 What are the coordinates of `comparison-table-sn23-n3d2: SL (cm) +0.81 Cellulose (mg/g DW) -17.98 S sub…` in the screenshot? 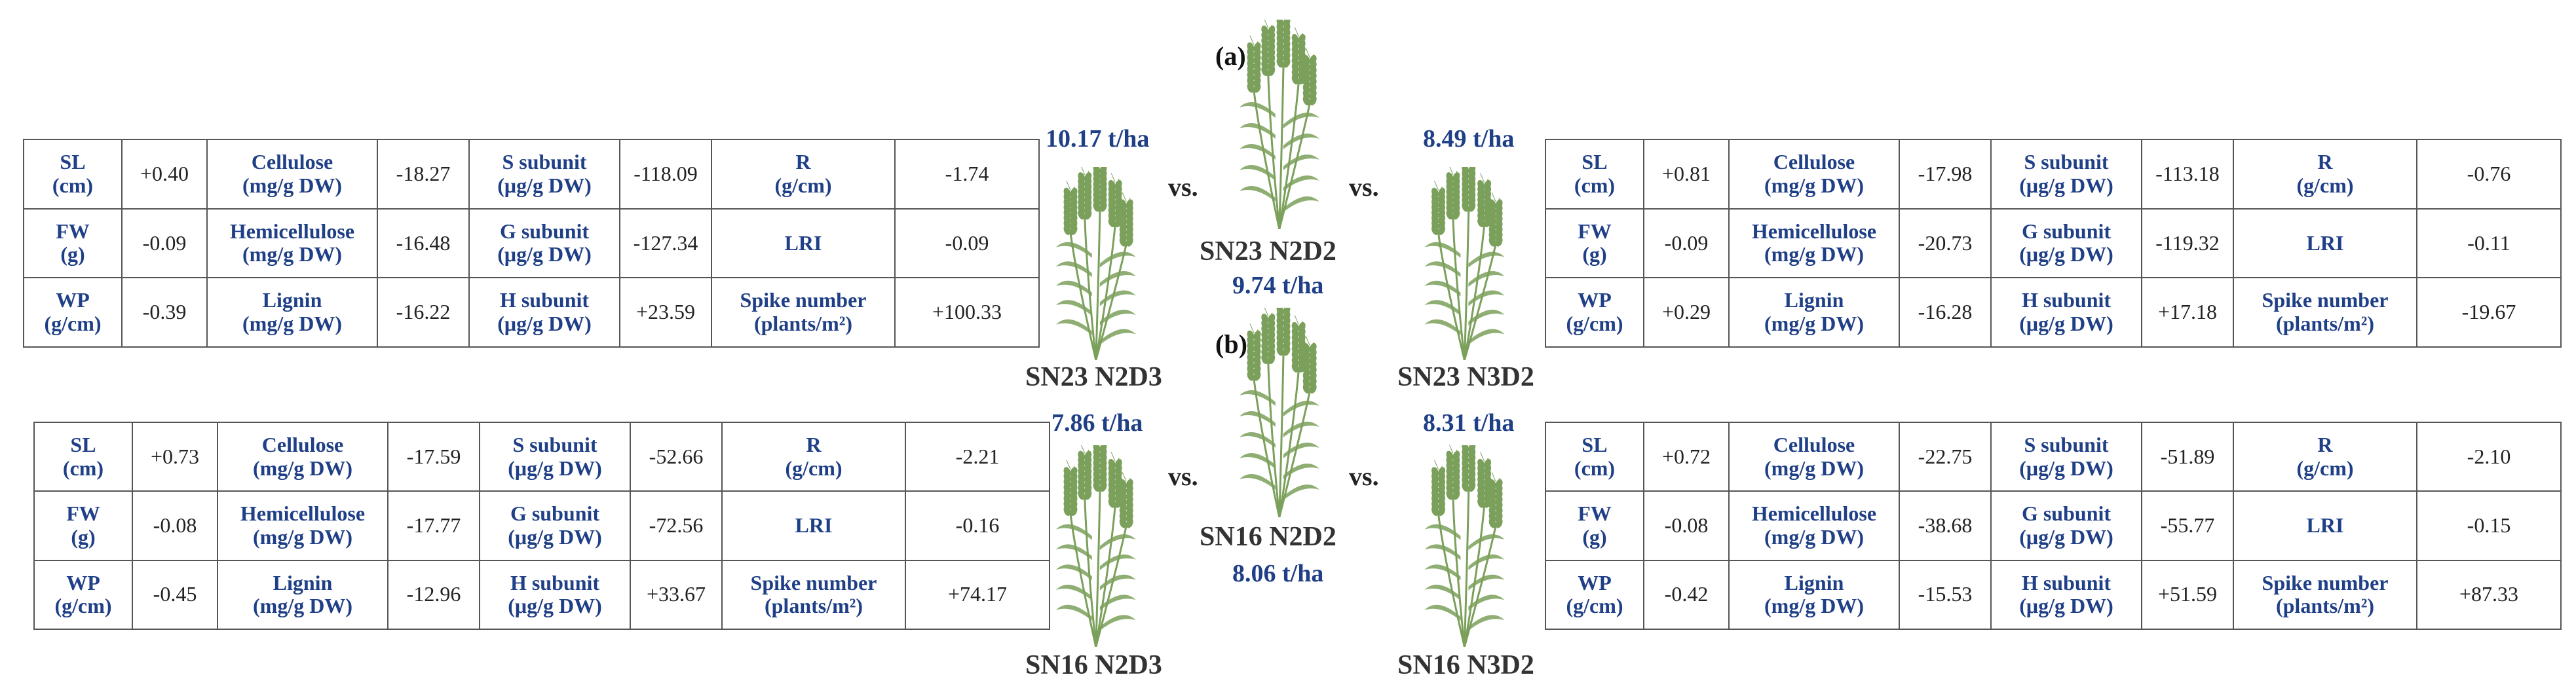 It's located at (2053, 243).